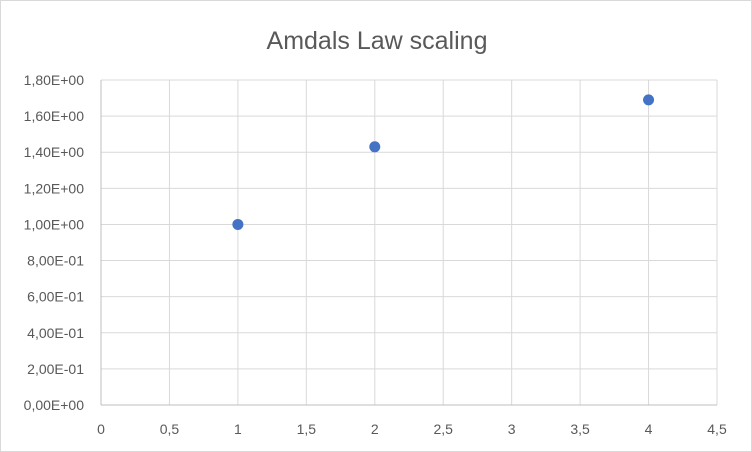 The image size is (752, 452). What do you see at coordinates (307, 429) in the screenshot?
I see `x-tick-label: 1,5` at bounding box center [307, 429].